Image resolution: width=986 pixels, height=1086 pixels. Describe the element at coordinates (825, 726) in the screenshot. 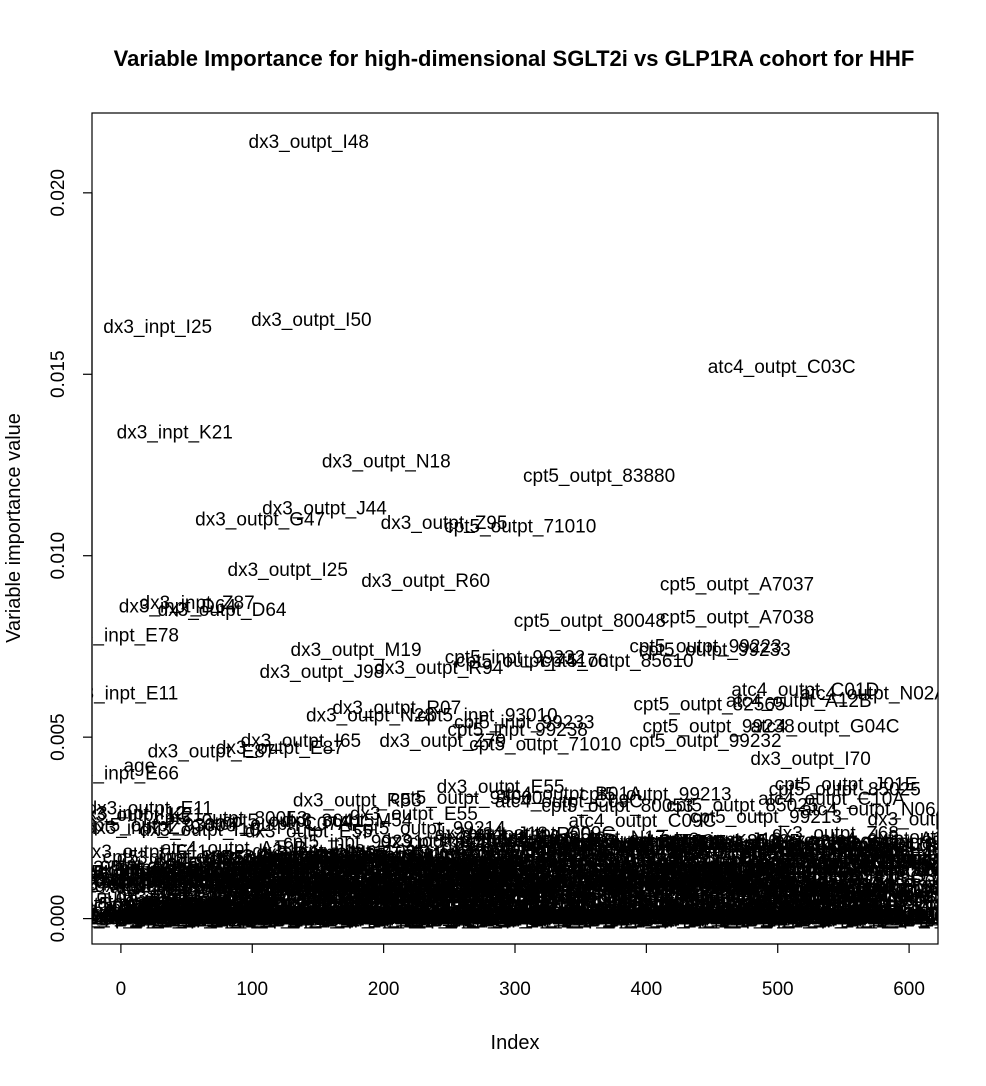

I see `point-label: atc4_outpt_G04C` at that location.